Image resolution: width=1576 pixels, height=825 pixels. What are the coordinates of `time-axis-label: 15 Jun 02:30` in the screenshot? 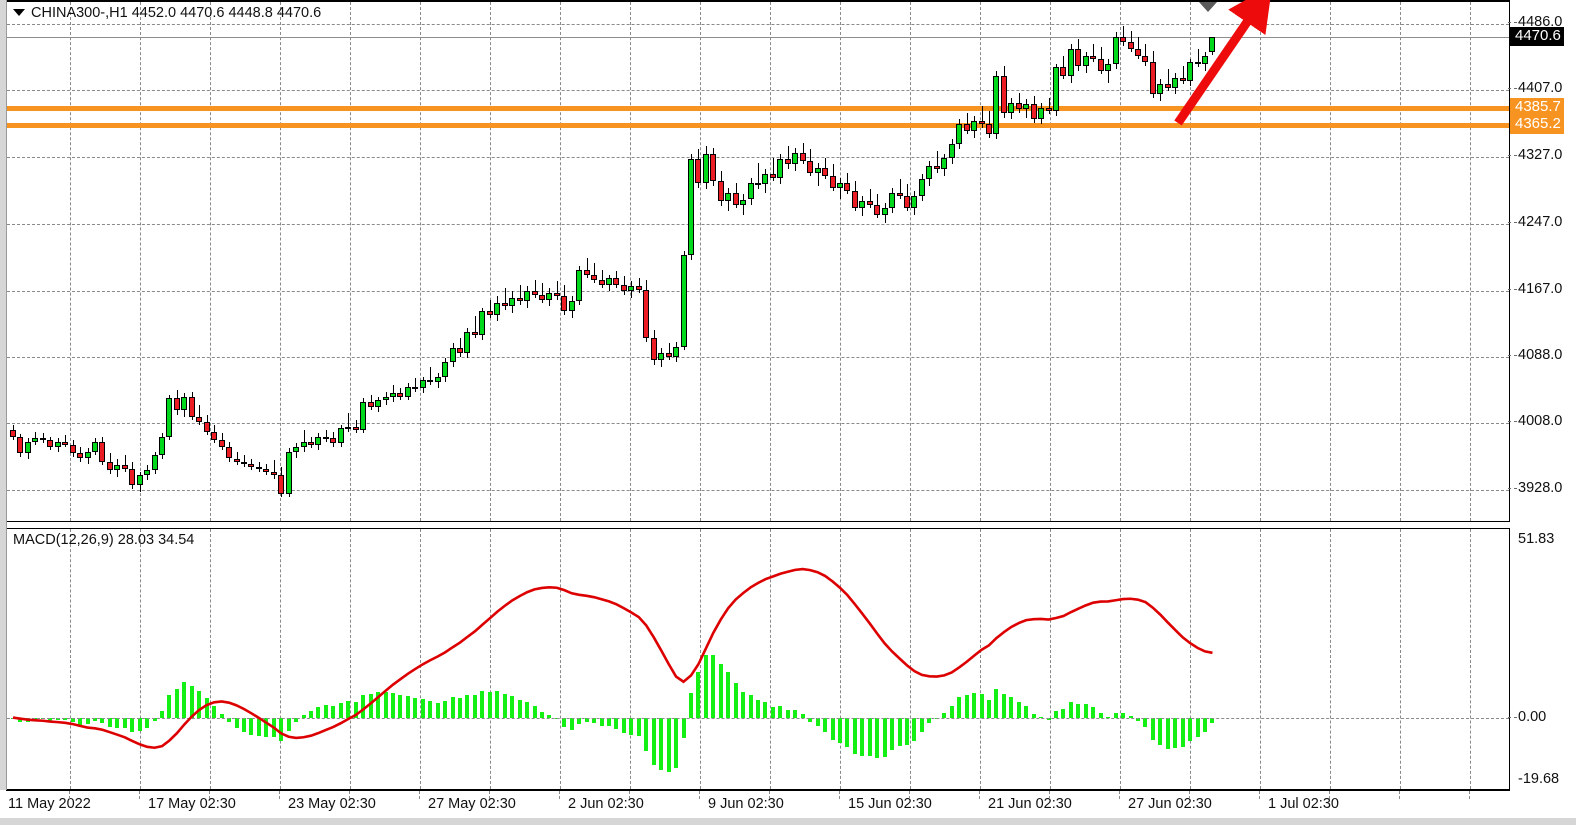 It's located at (890, 804).